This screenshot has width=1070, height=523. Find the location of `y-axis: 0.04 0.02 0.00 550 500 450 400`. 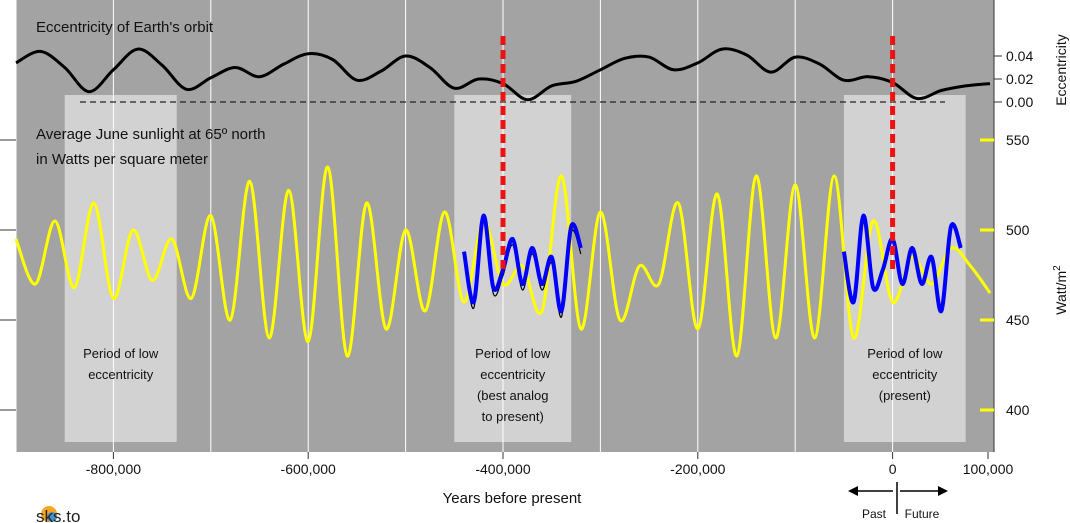

y-axis: 0.04 0.02 0.00 550 500 450 400 is located at coordinates (1006, 233).